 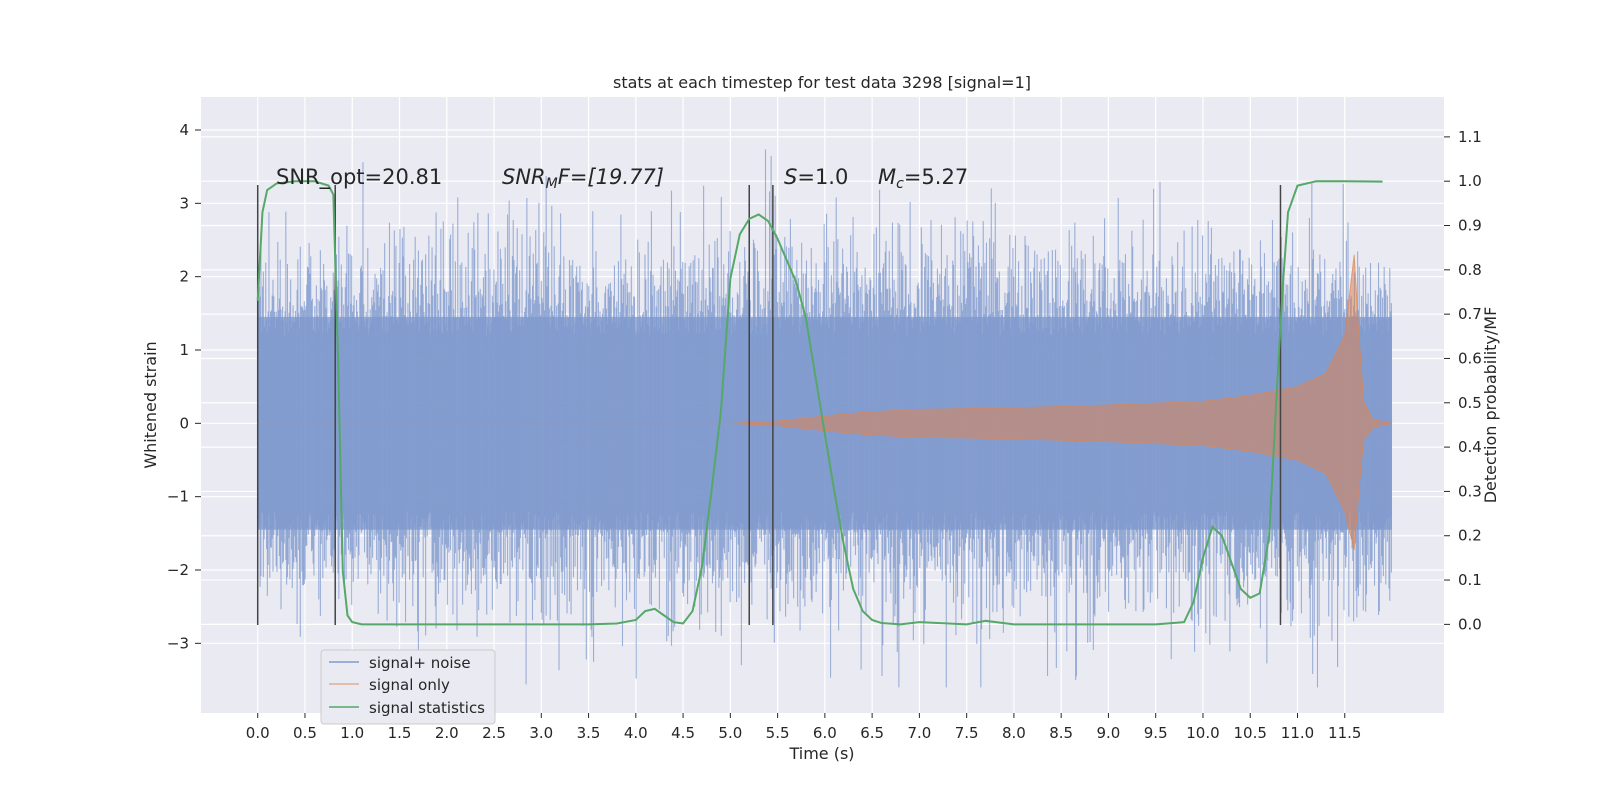 I want to click on y-tick-label: 4, so click(x=184, y=130).